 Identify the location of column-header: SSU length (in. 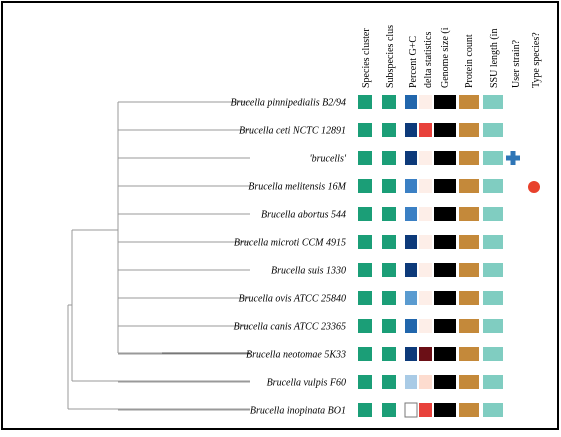
(494, 58).